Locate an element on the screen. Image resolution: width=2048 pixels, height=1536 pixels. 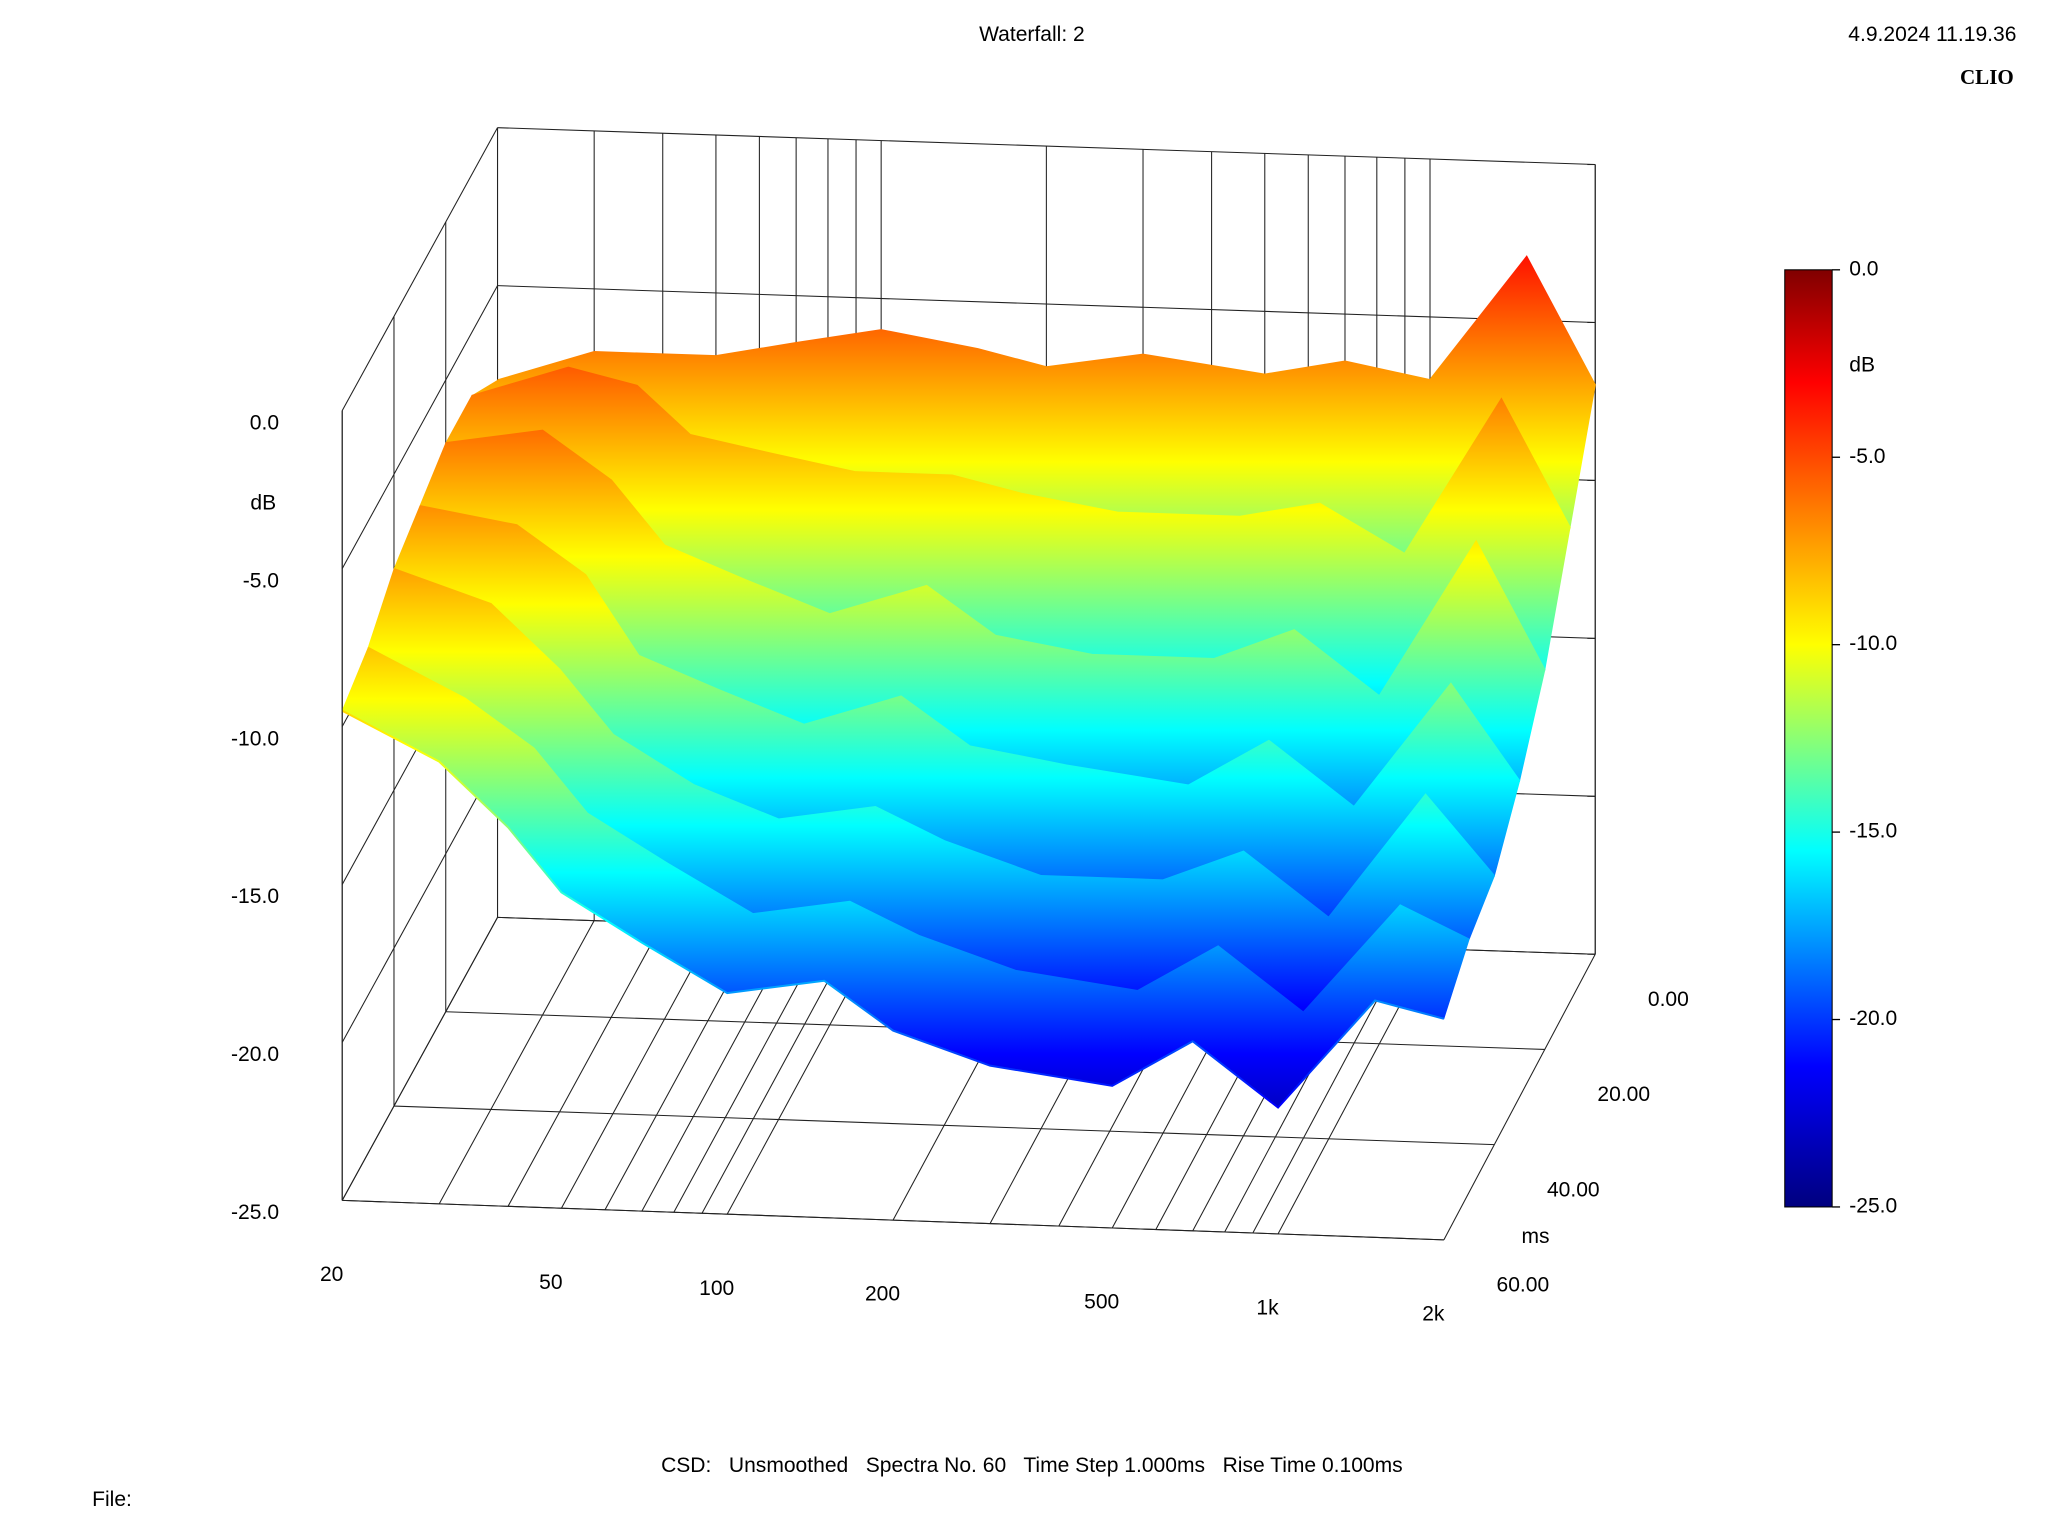
x-tick-label: 200 is located at coordinates (882, 1294).